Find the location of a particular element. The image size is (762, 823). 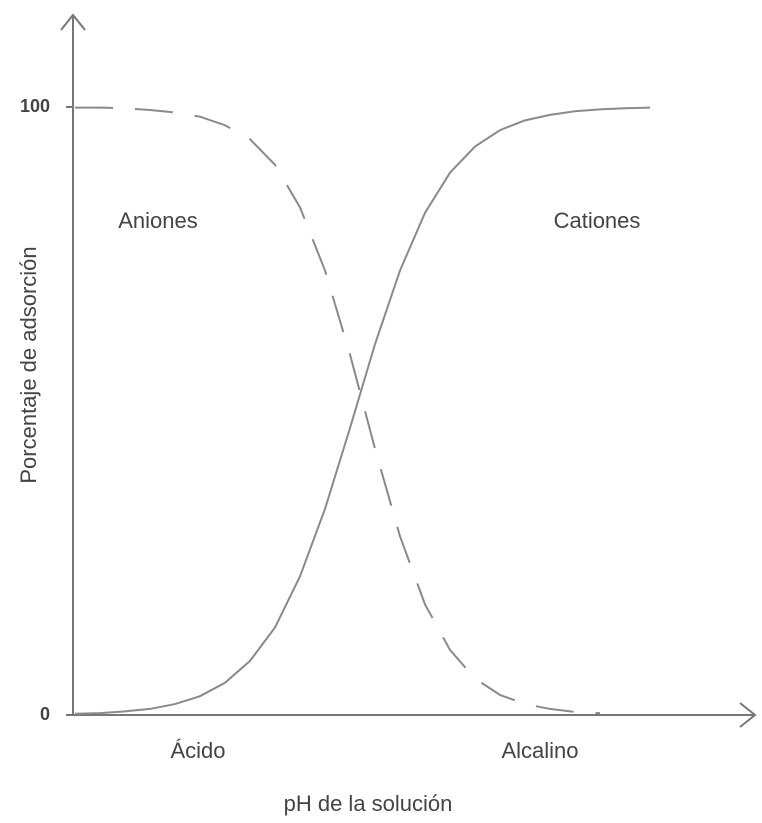

y-axis is located at coordinates (73, 364).